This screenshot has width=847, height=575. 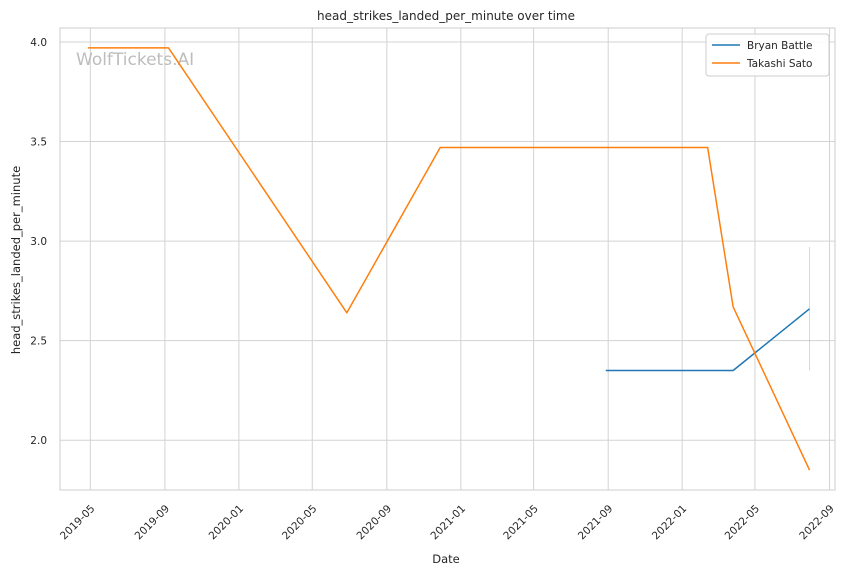 I want to click on legend-entry: Takashi Sato, so click(x=779, y=64).